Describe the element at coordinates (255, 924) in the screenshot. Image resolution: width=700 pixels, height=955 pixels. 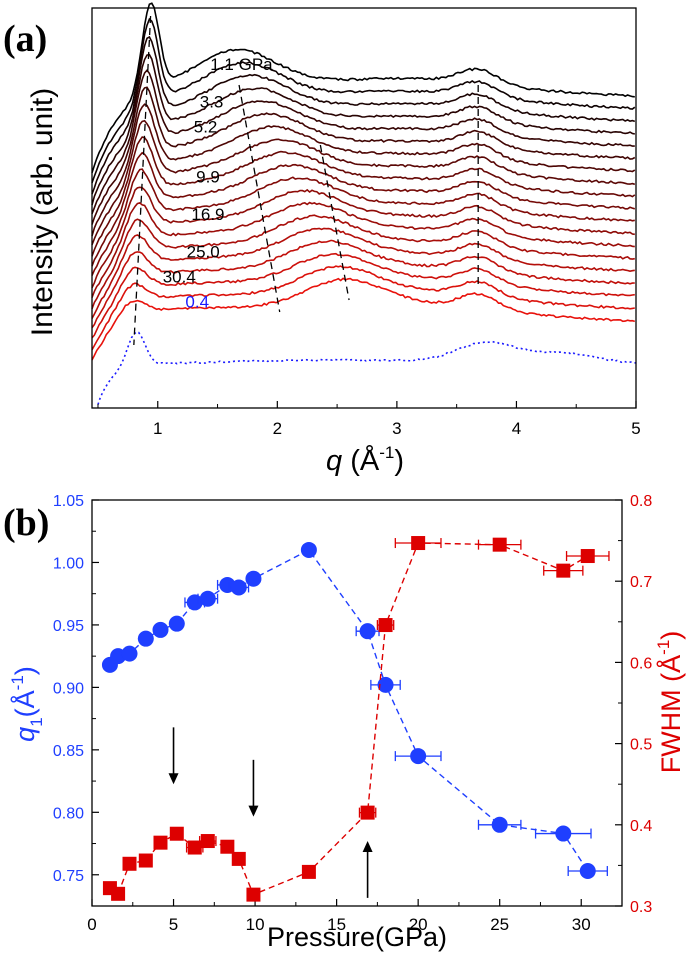
I see `x-tick-label-b: 10` at that location.